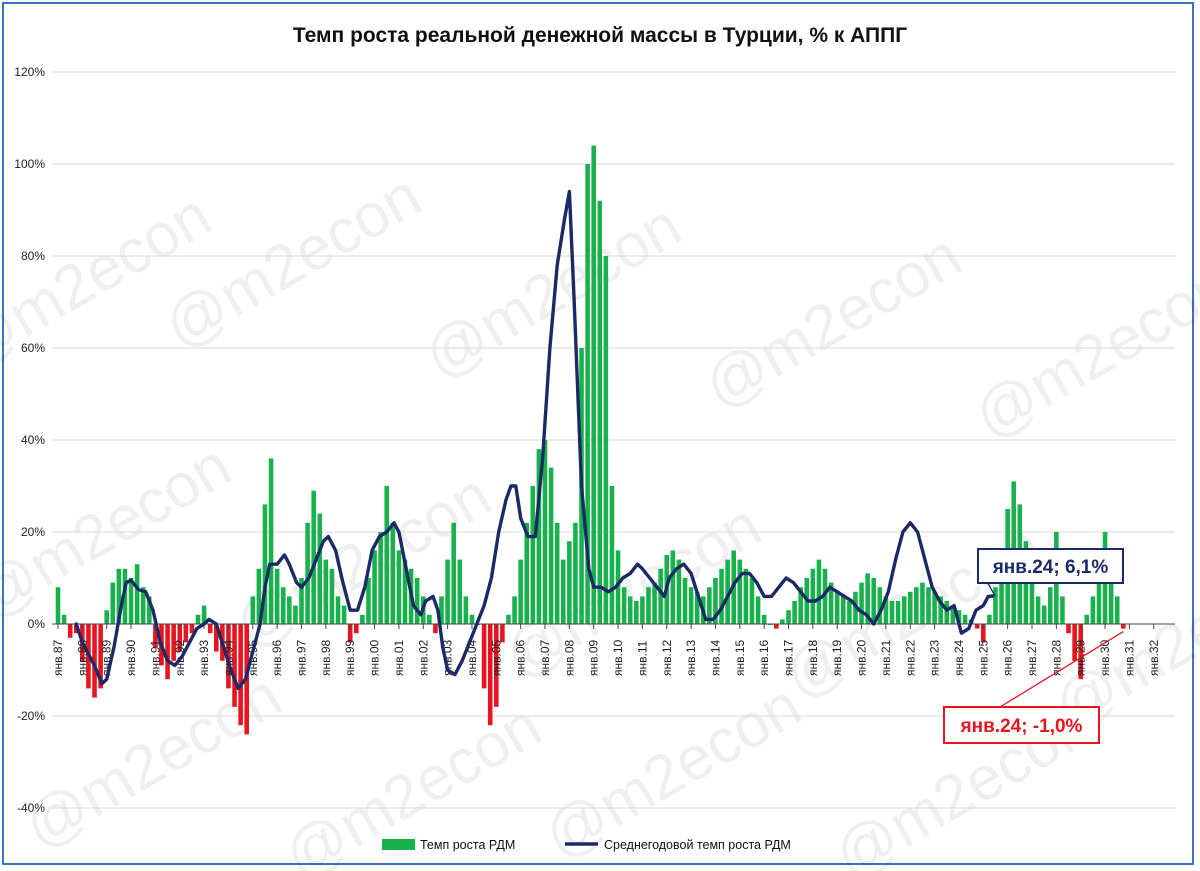 Image resolution: width=1200 pixels, height=871 pixels. I want to click on legend-label-bar: Темп роста РДМ, so click(467, 845).